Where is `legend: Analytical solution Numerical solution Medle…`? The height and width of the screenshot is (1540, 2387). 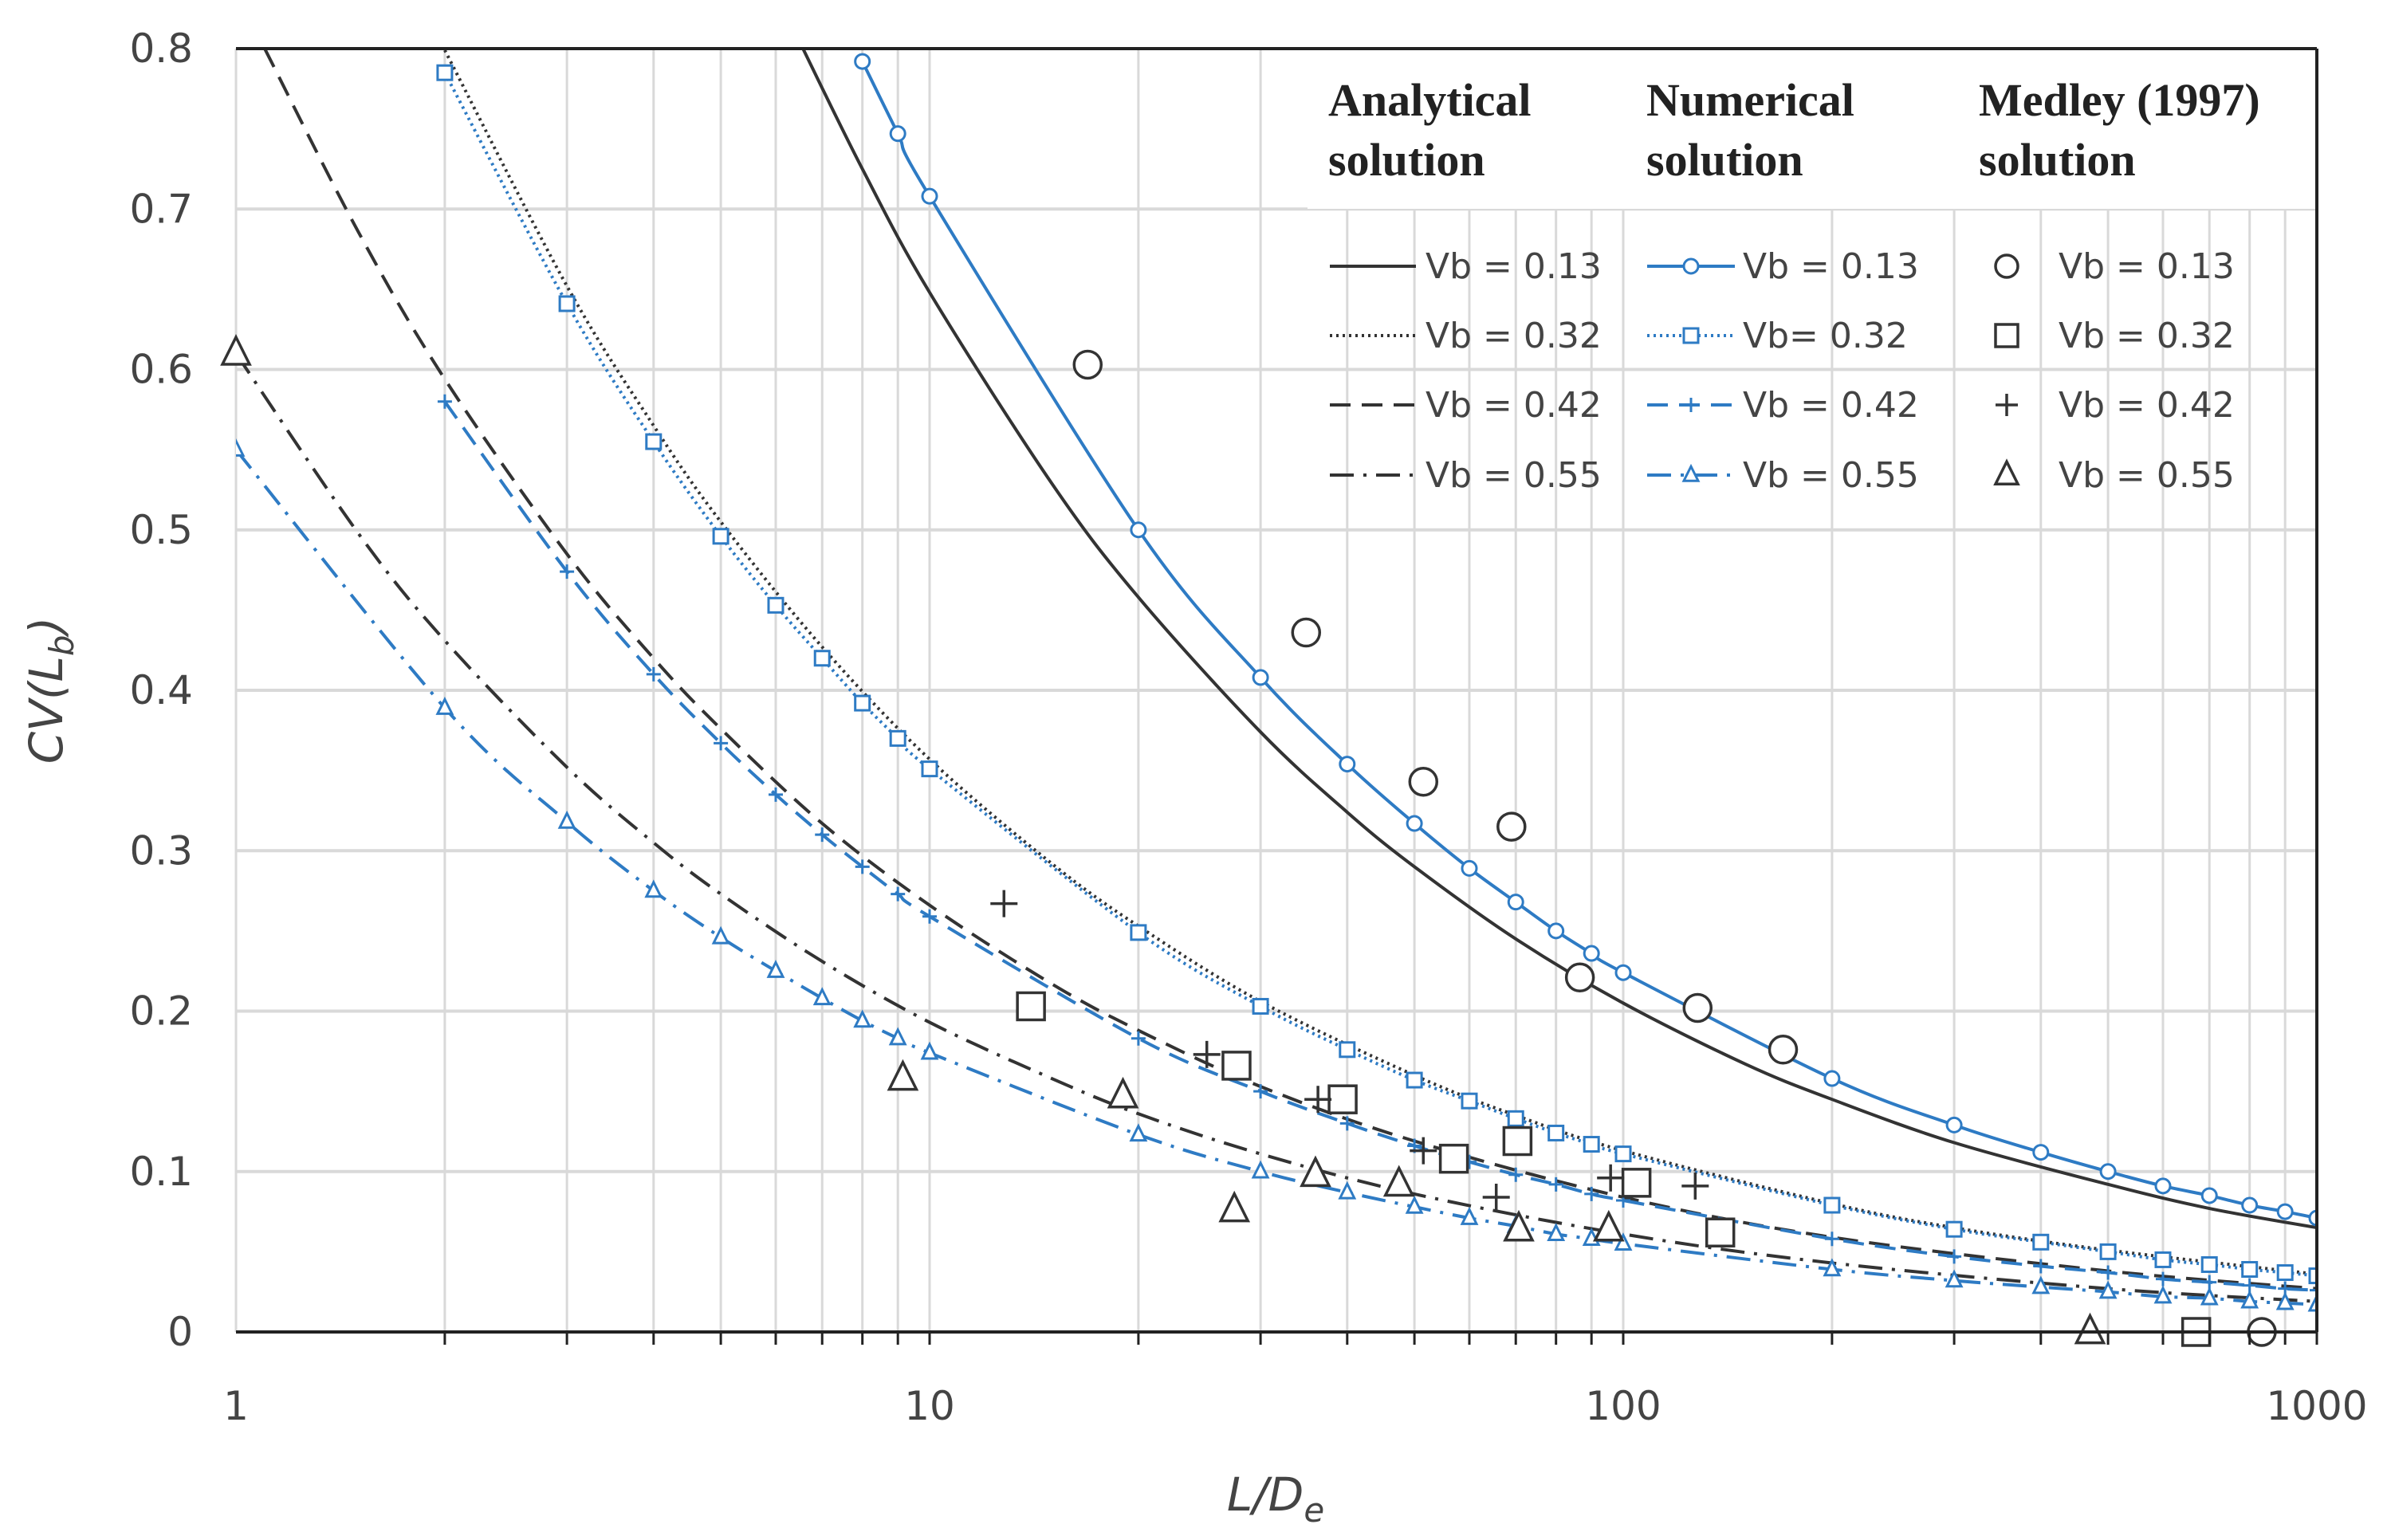
legend: Analytical solution Numerical solution Medle… is located at coordinates (1794, 285).